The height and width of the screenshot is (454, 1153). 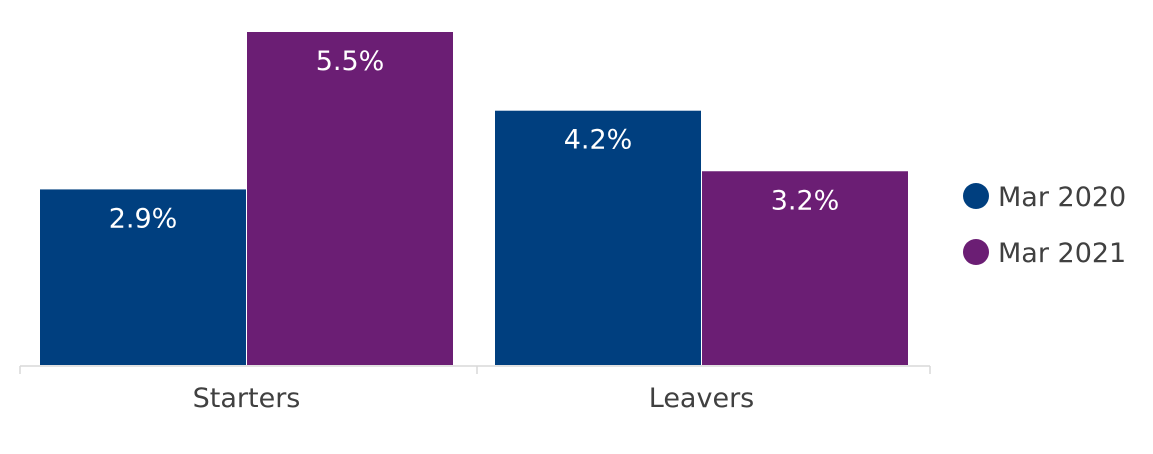 I want to click on data-label-leavers-mar-2021: 3.2%, so click(x=805, y=200).